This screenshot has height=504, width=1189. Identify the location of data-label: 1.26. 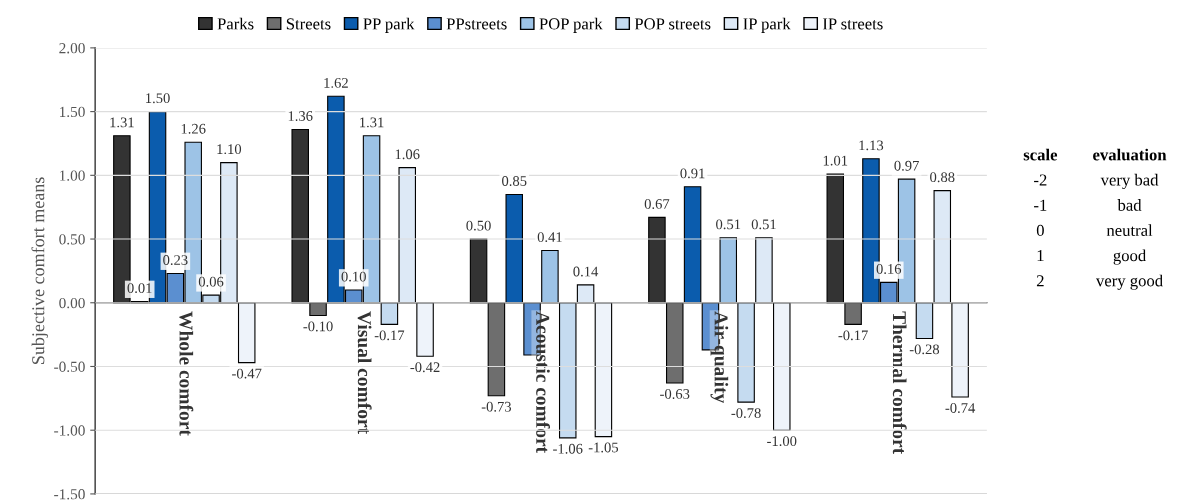
(193, 128).